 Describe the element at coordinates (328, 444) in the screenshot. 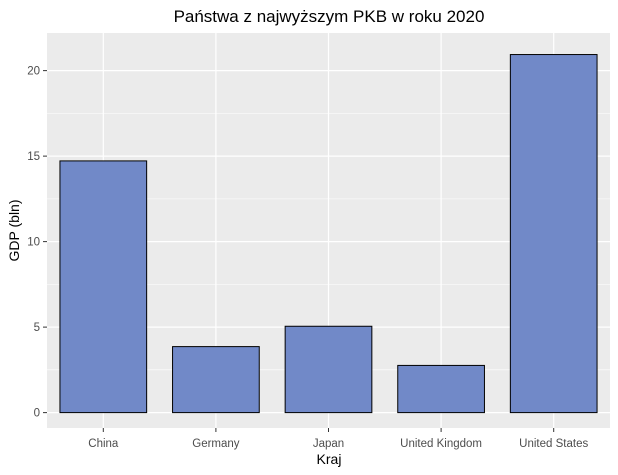

I see `x-tick-label: Japan` at that location.